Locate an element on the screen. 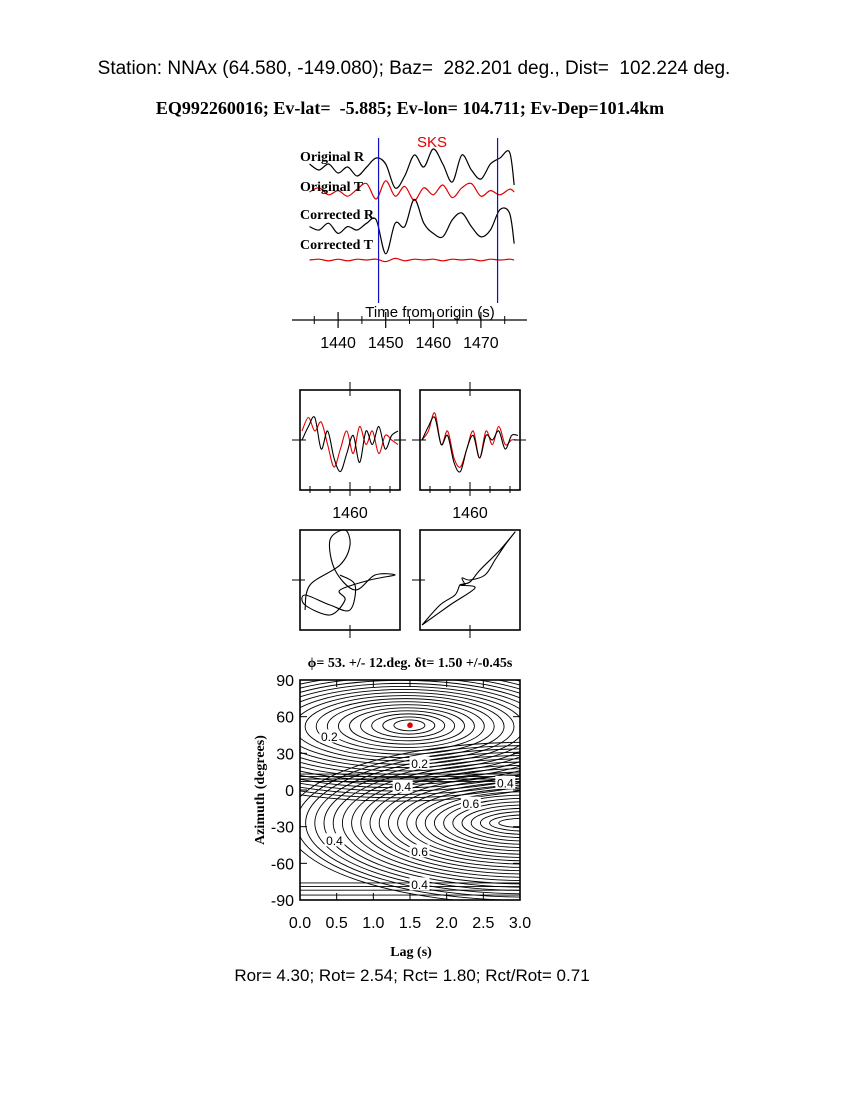 Image resolution: width=850 pixels, height=1100 pixels. seismogram-xlabel: Time from origin (s) is located at coordinates (429, 312).